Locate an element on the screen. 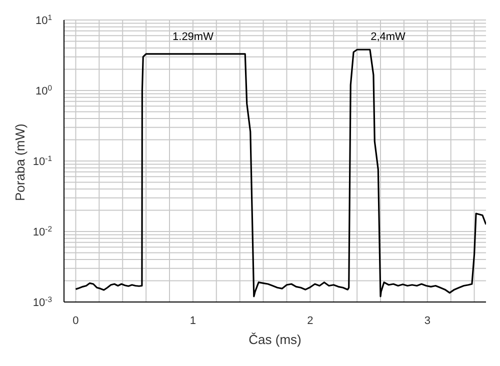 The image size is (500, 366). y-tick-label: 10$^{-3}$ is located at coordinates (42, 301).